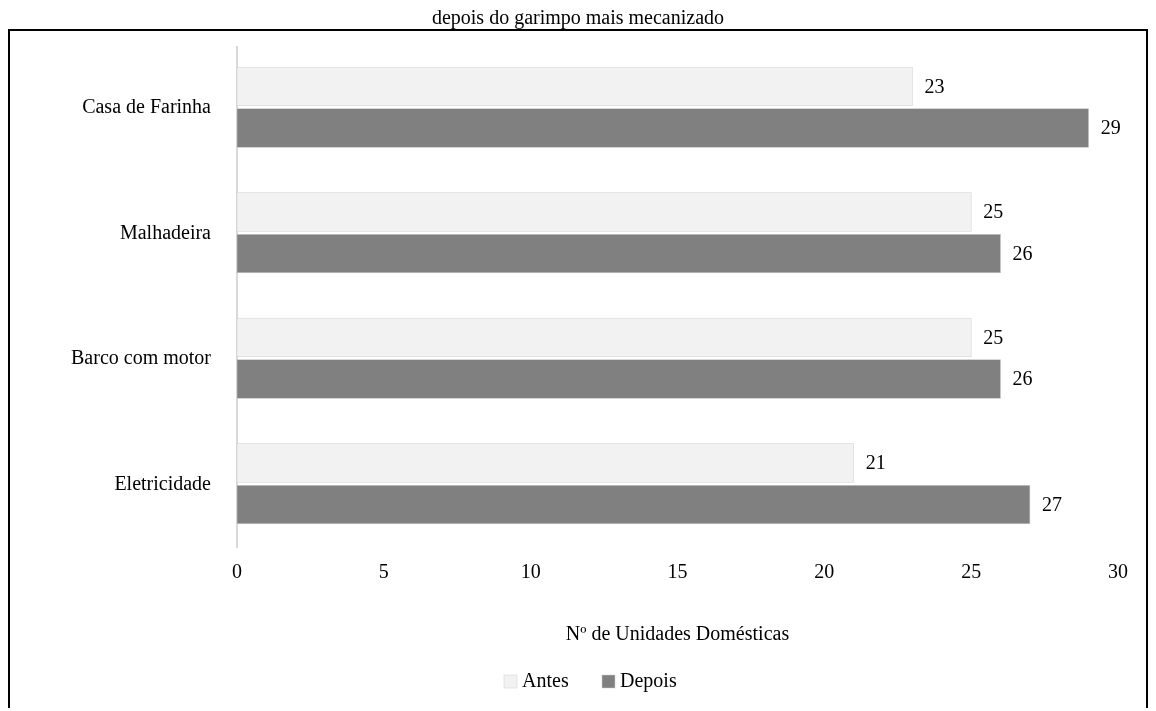  Describe the element at coordinates (545, 679) in the screenshot. I see `legend-label: Antes` at that location.